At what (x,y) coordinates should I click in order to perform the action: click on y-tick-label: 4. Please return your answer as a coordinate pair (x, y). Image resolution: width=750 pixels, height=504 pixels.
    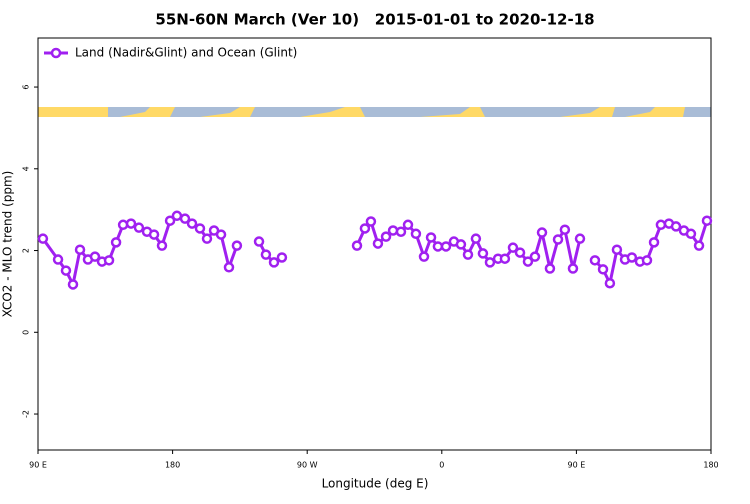
    Looking at the image, I should click on (26, 168).